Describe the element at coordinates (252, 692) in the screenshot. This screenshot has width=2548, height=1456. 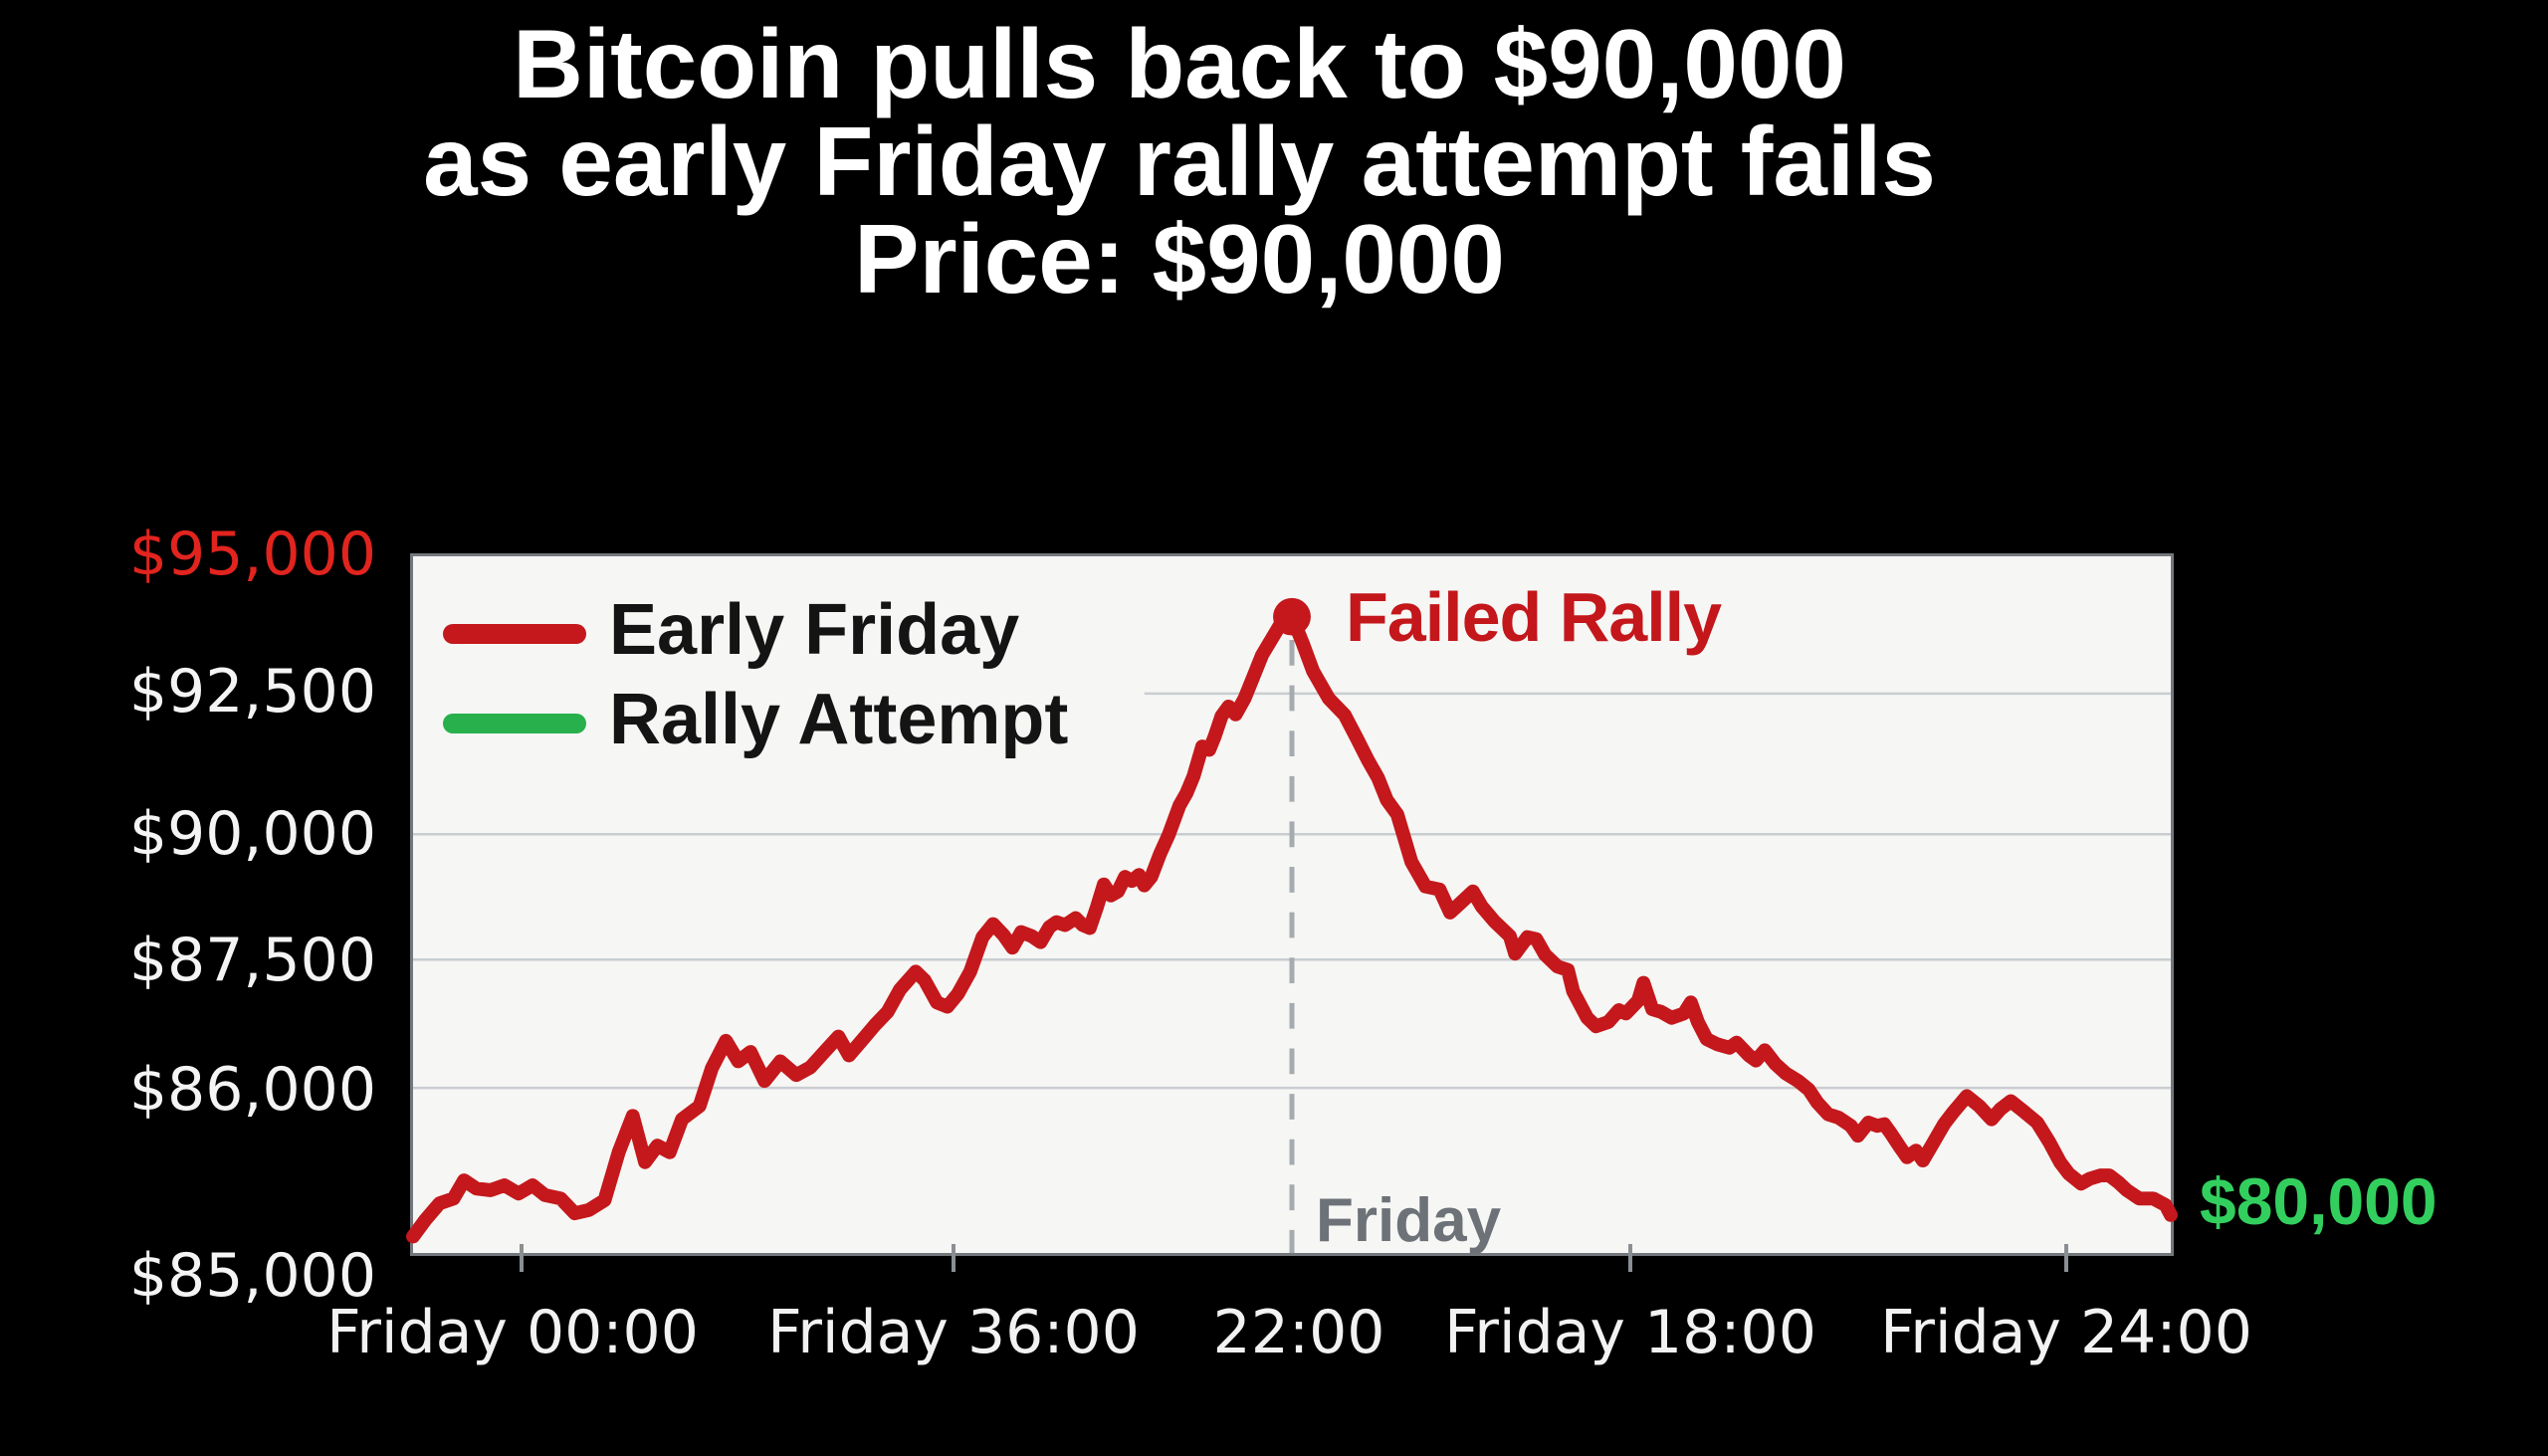
I see `y-axis-label: $92,500` at that location.